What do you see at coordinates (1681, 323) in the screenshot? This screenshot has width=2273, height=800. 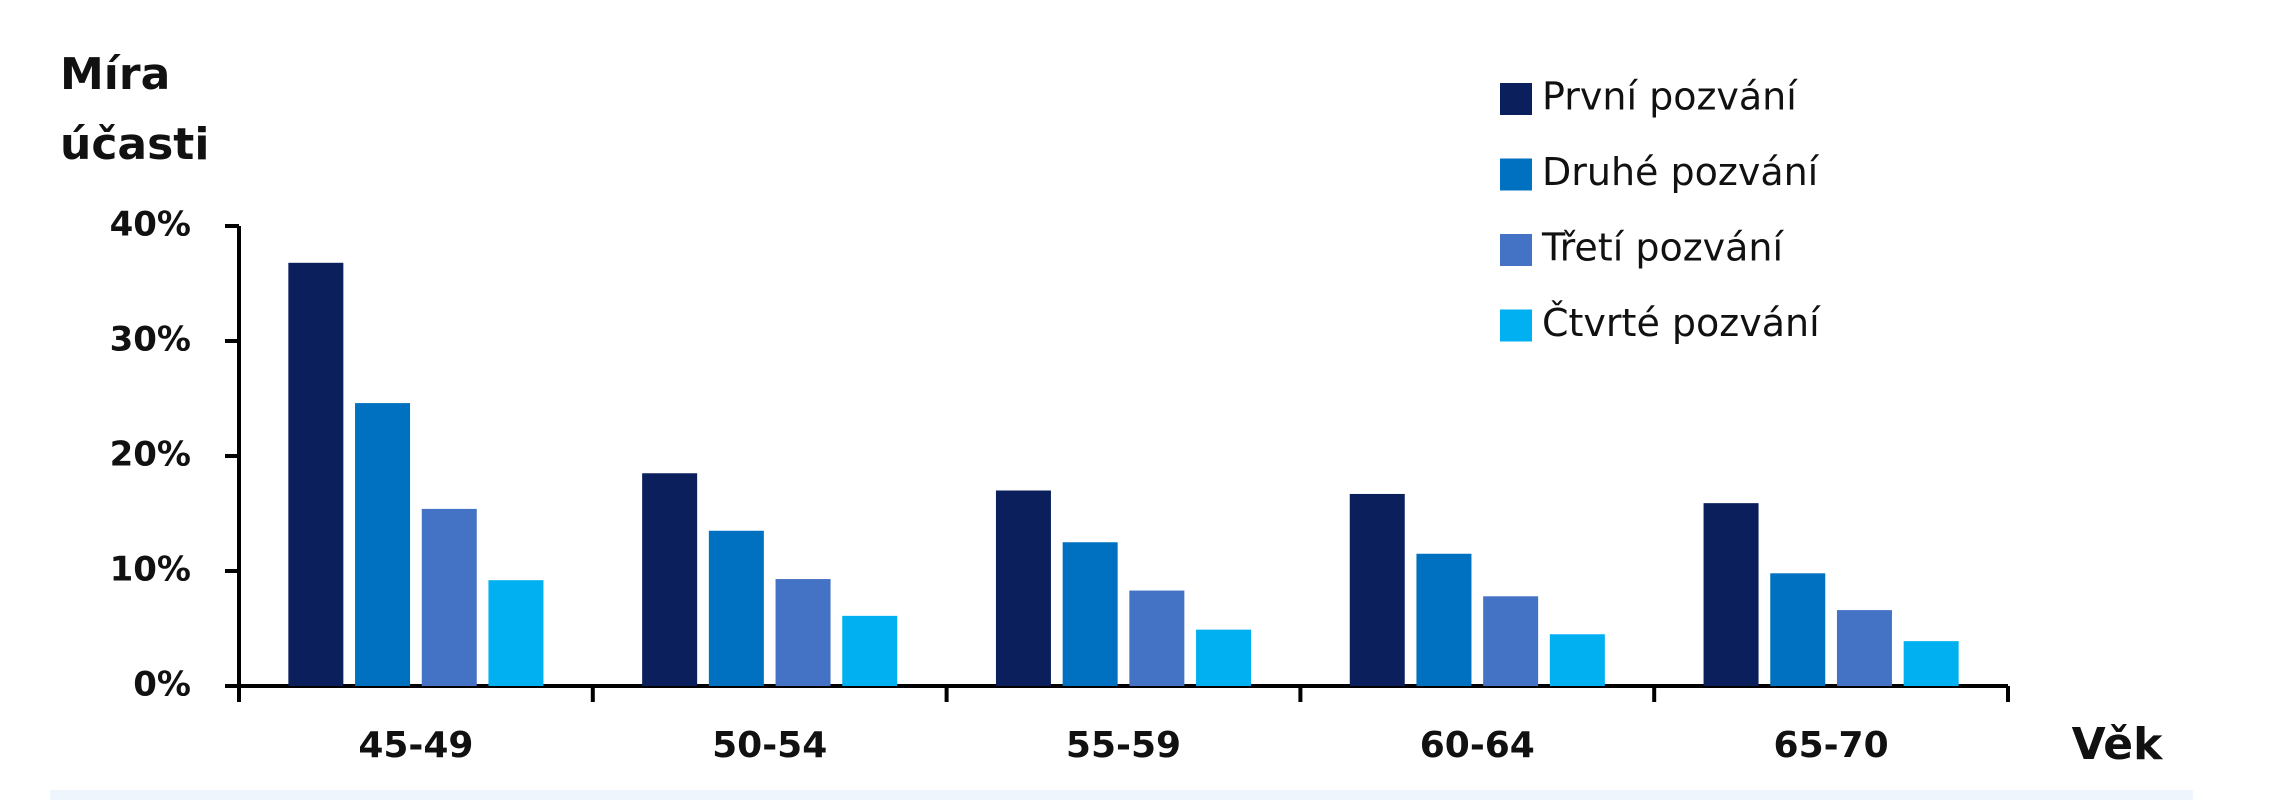 I see `legend-label: Čtvrté pozvání` at bounding box center [1681, 323].